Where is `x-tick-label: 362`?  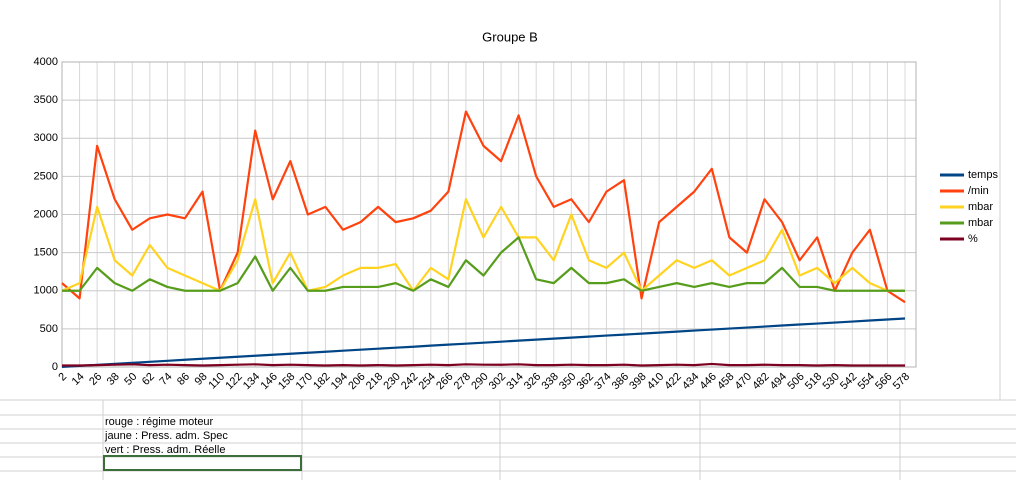 x-tick-label: 362 is located at coordinates (585, 381).